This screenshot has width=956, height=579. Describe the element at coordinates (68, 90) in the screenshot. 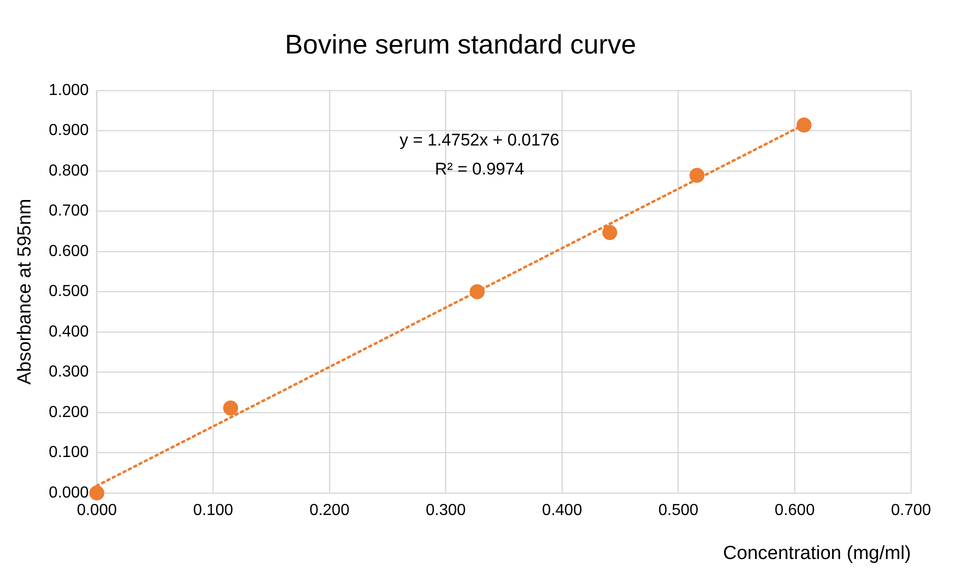

I see `y-tick-label: 1.000` at that location.